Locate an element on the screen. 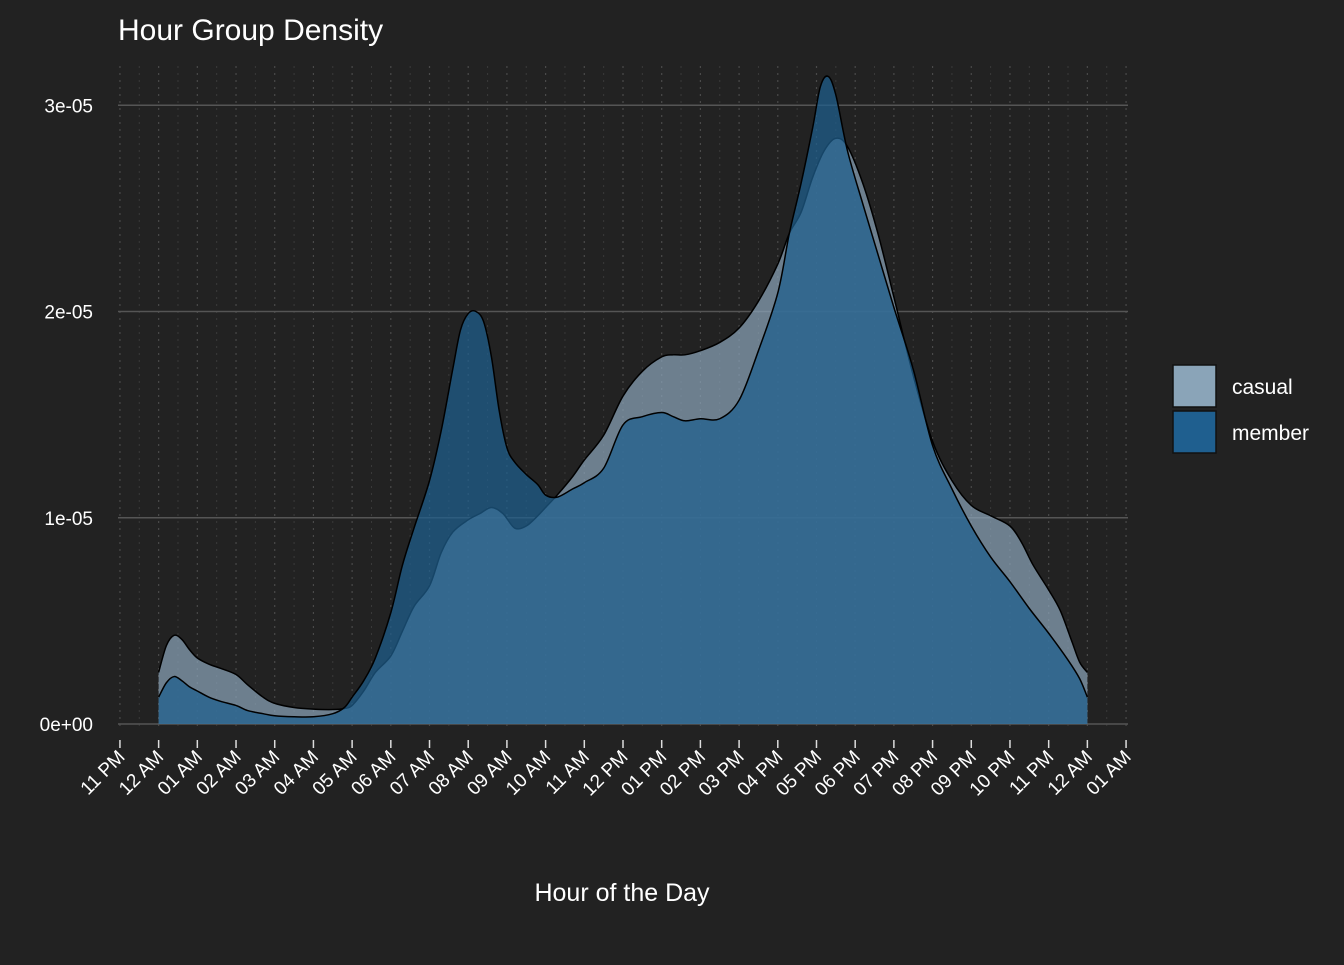  y-tick-label: 0e+00 is located at coordinates (66, 725).